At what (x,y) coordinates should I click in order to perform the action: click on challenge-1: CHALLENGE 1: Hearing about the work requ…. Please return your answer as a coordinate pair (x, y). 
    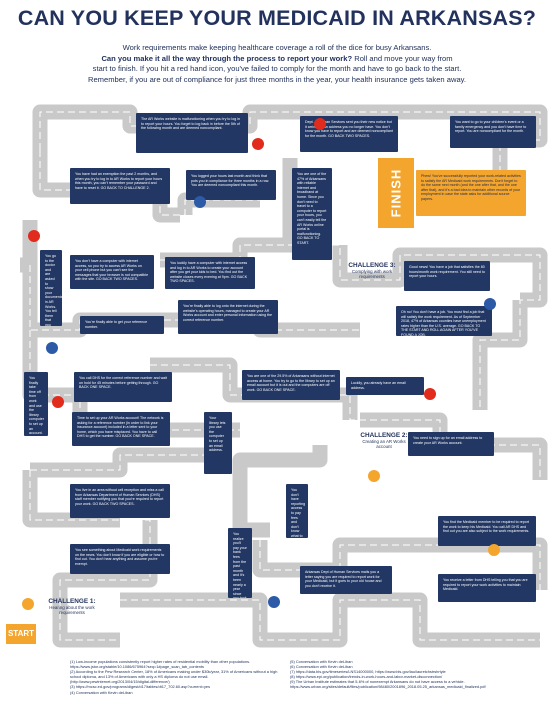
    Looking at the image, I should click on (72, 607).